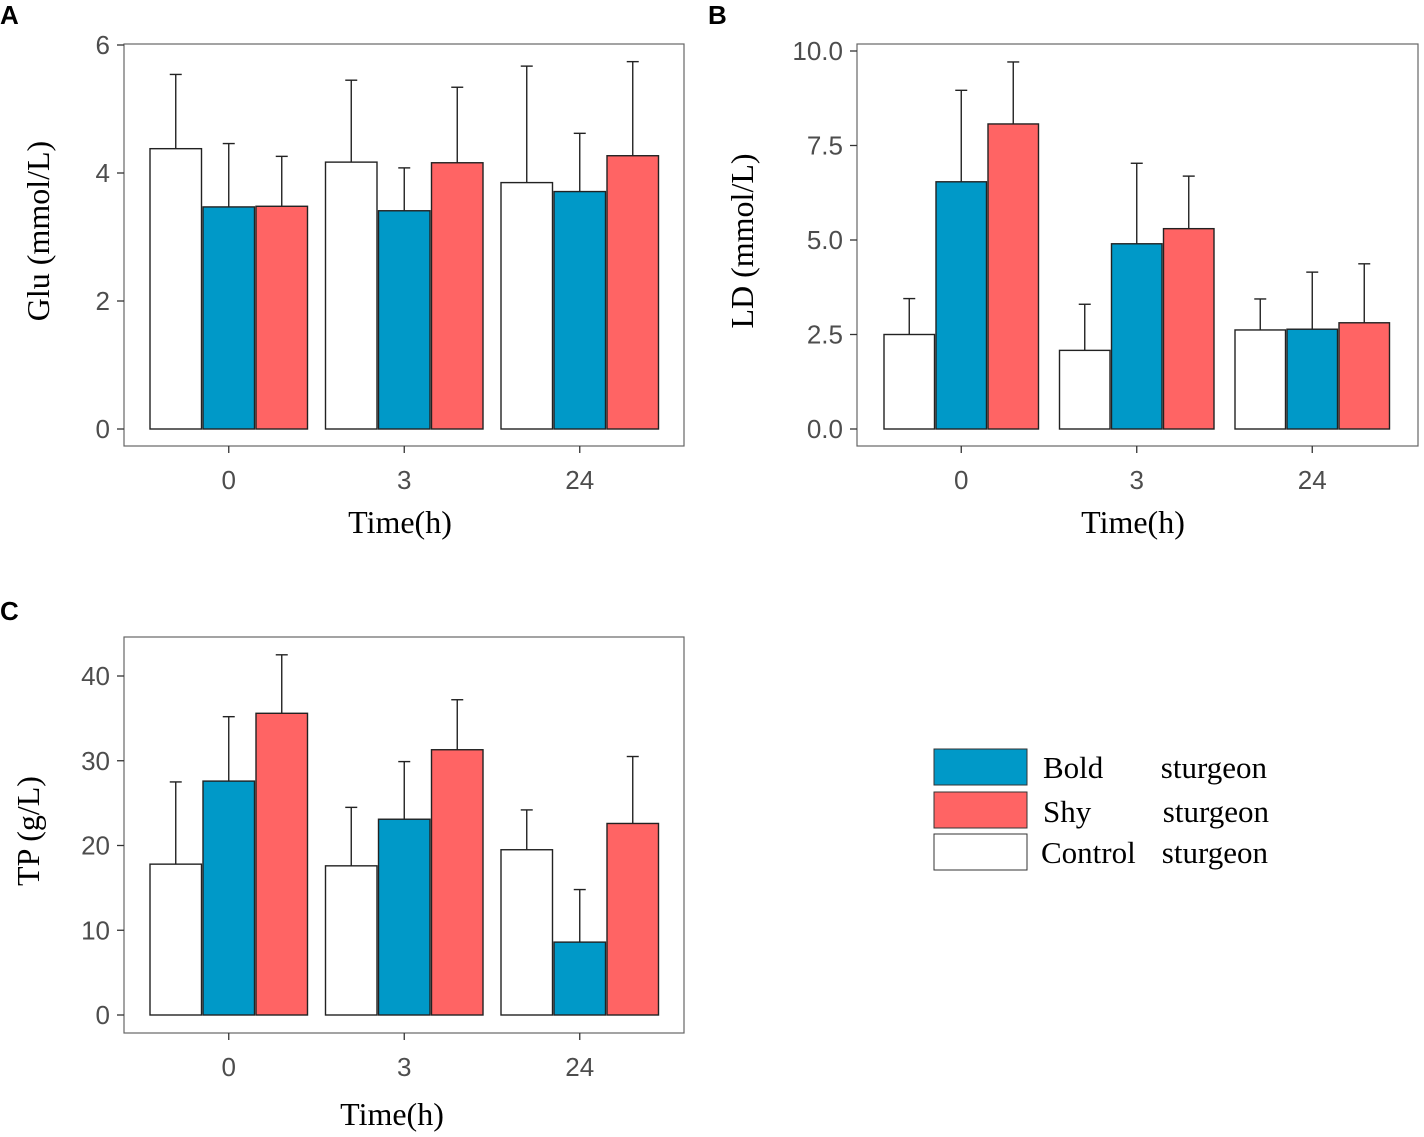 The height and width of the screenshot is (1137, 1424). What do you see at coordinates (103, 301) in the screenshot?
I see `y-tick-label: 2` at bounding box center [103, 301].